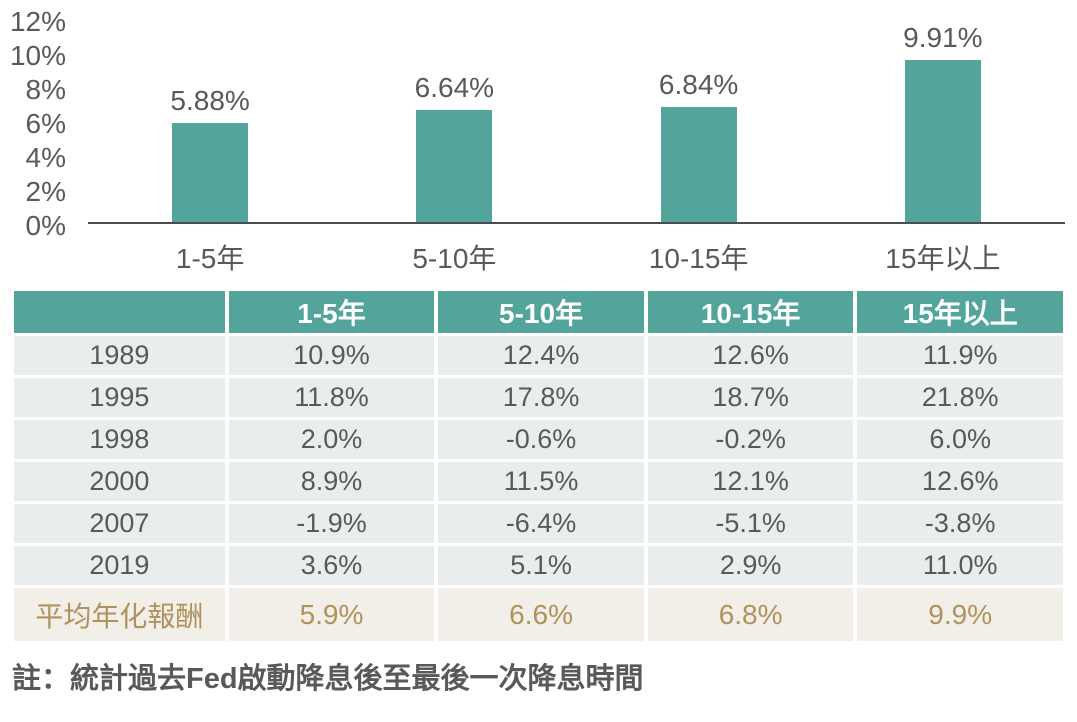 Image resolution: width=1077 pixels, height=722 pixels. I want to click on row-year: 1995, so click(119, 397).